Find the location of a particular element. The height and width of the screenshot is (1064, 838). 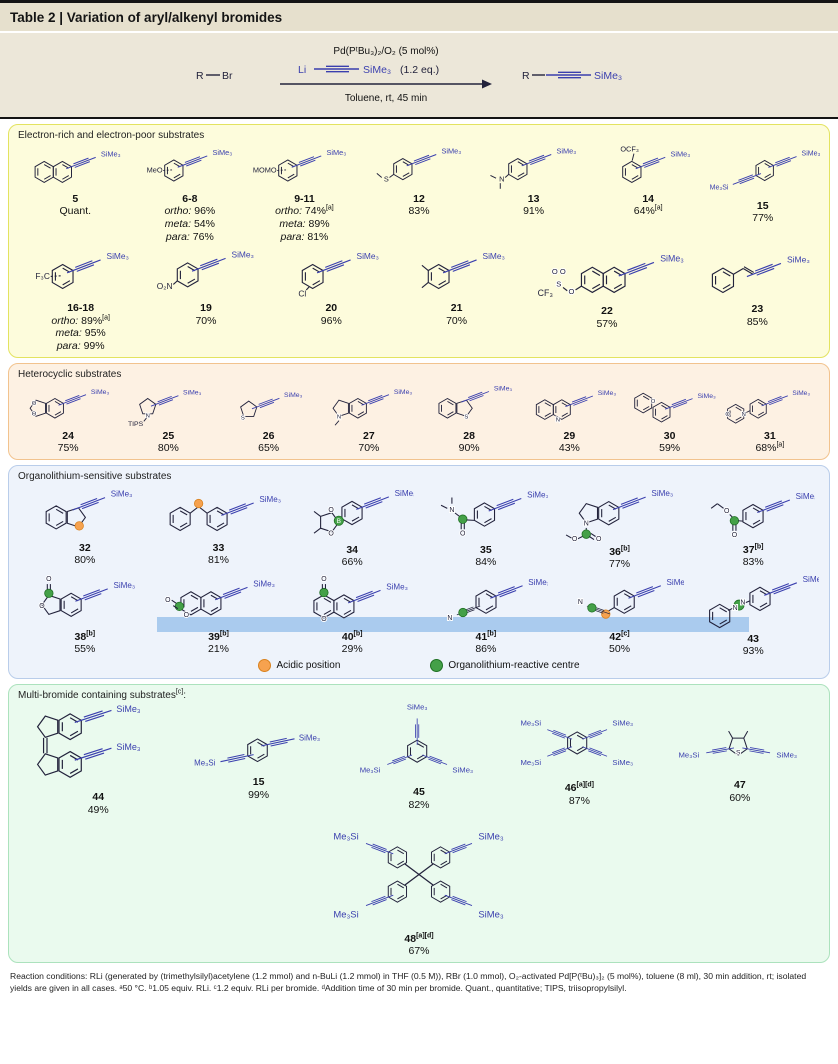

reaction-arrow is located at coordinates (386, 84).